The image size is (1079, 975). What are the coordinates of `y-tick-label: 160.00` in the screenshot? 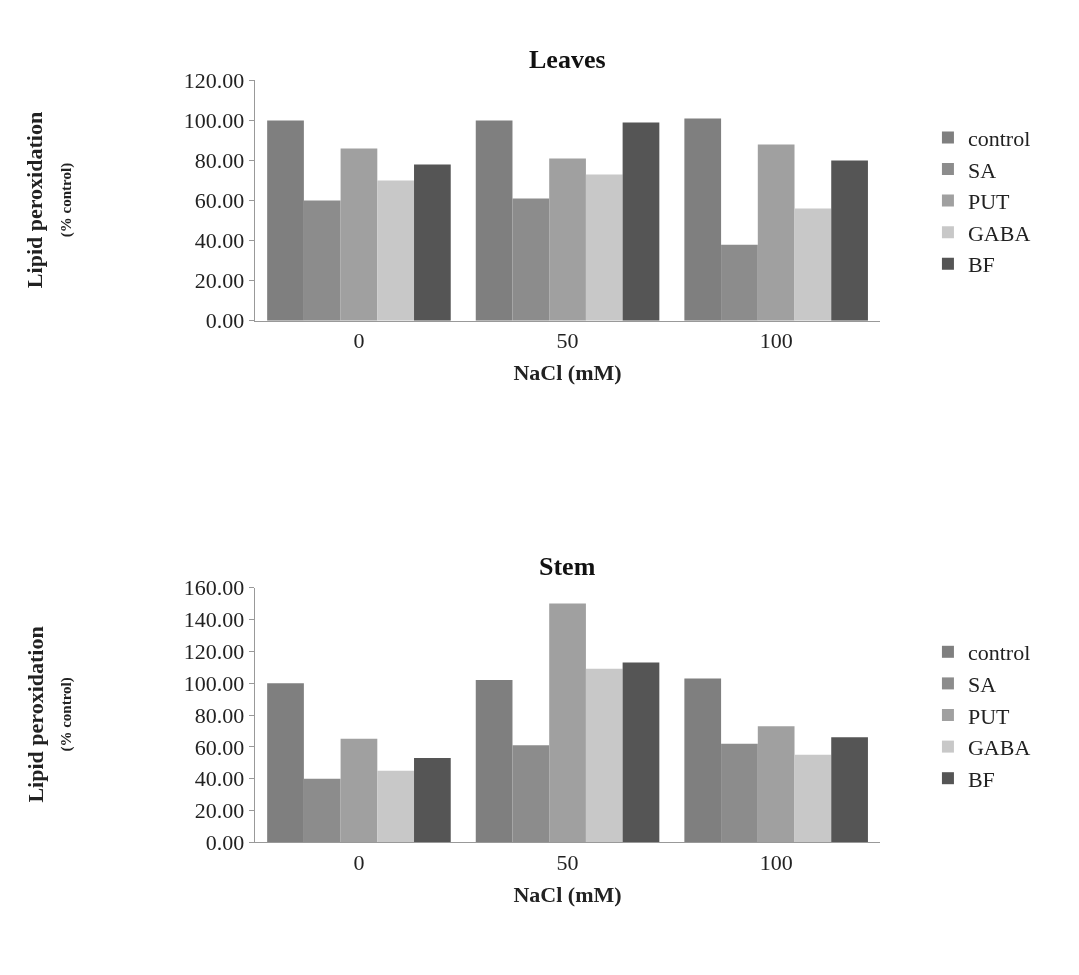 It's located at (214, 588).